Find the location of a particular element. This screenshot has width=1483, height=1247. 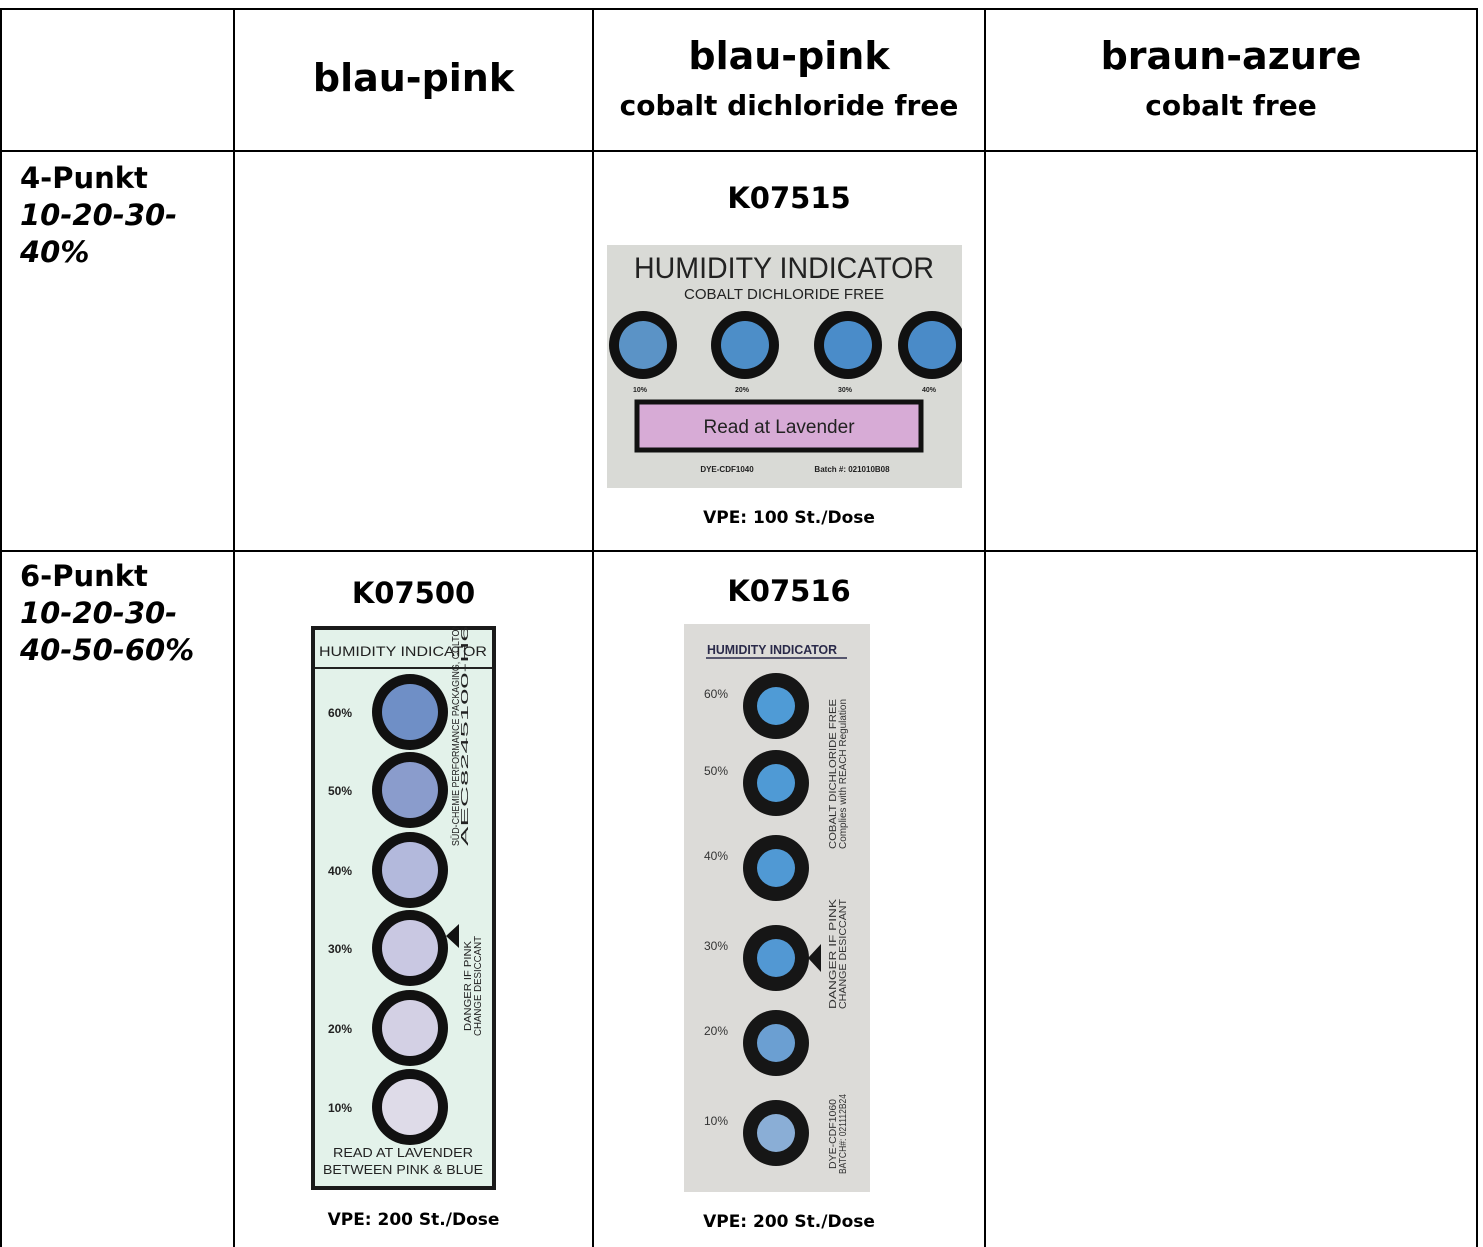

side-text: COBALT DICHLORIDE FREE is located at coordinates (833, 774).